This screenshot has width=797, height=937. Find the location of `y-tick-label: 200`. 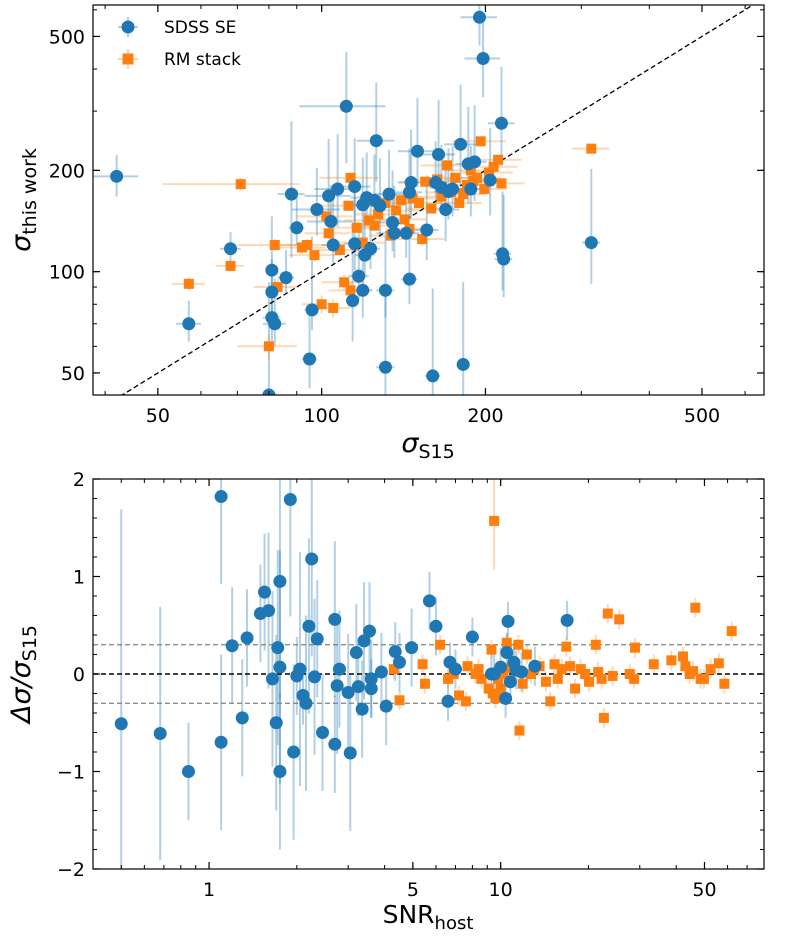

y-tick-label: 200 is located at coordinates (67, 171).